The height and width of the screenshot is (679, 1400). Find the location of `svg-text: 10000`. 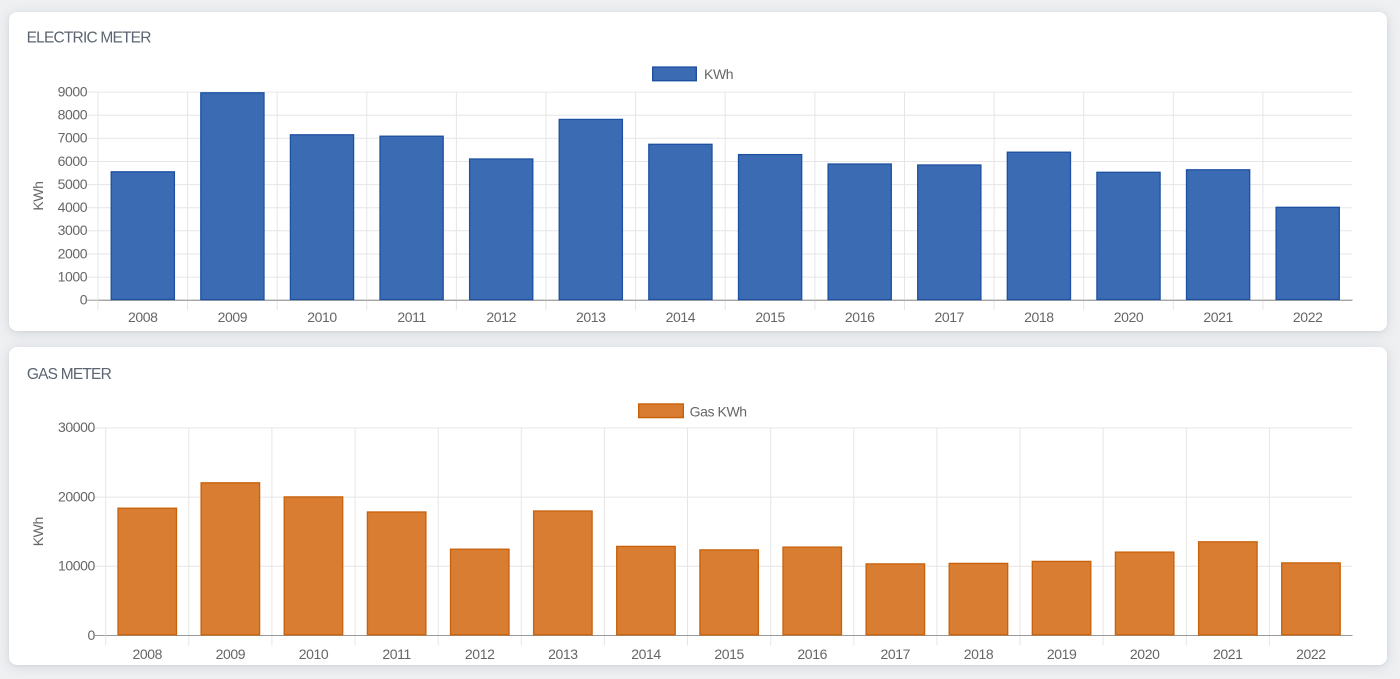

svg-text: 10000 is located at coordinates (77, 566).